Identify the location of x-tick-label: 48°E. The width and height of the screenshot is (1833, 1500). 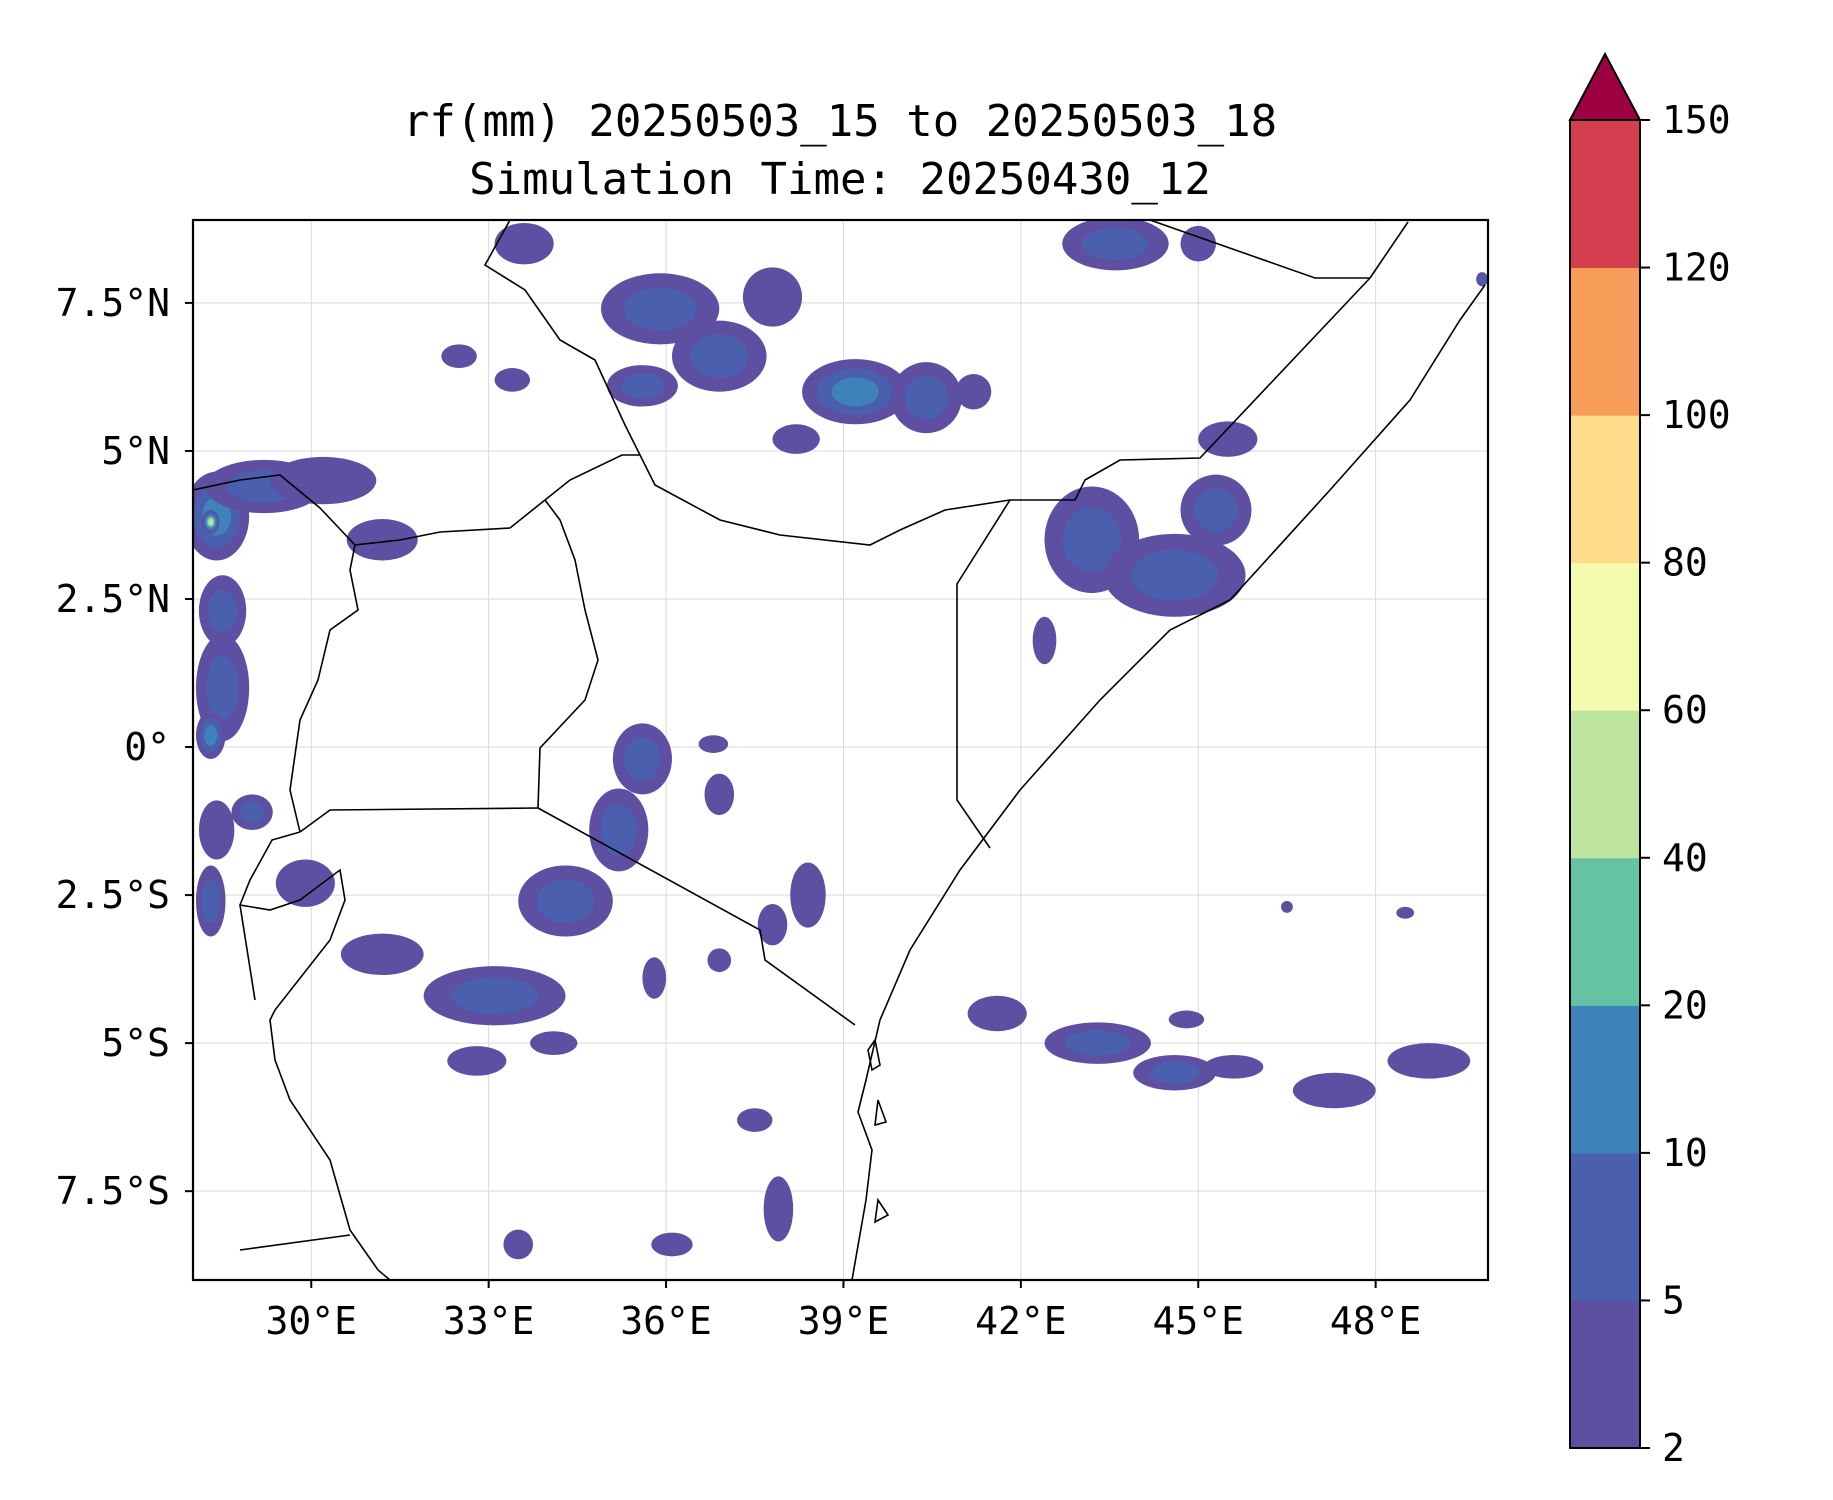
(1376, 1321).